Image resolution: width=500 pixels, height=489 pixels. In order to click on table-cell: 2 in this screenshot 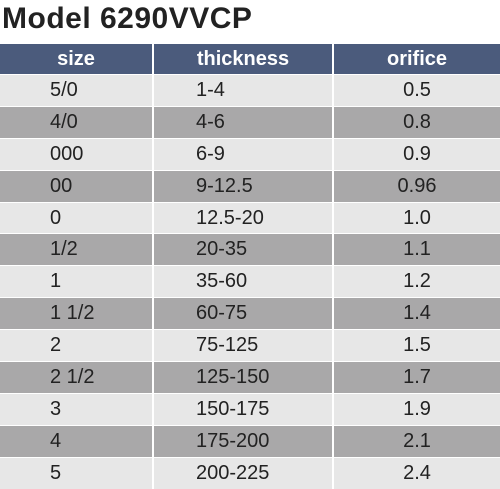, I will do `click(76, 345)`.